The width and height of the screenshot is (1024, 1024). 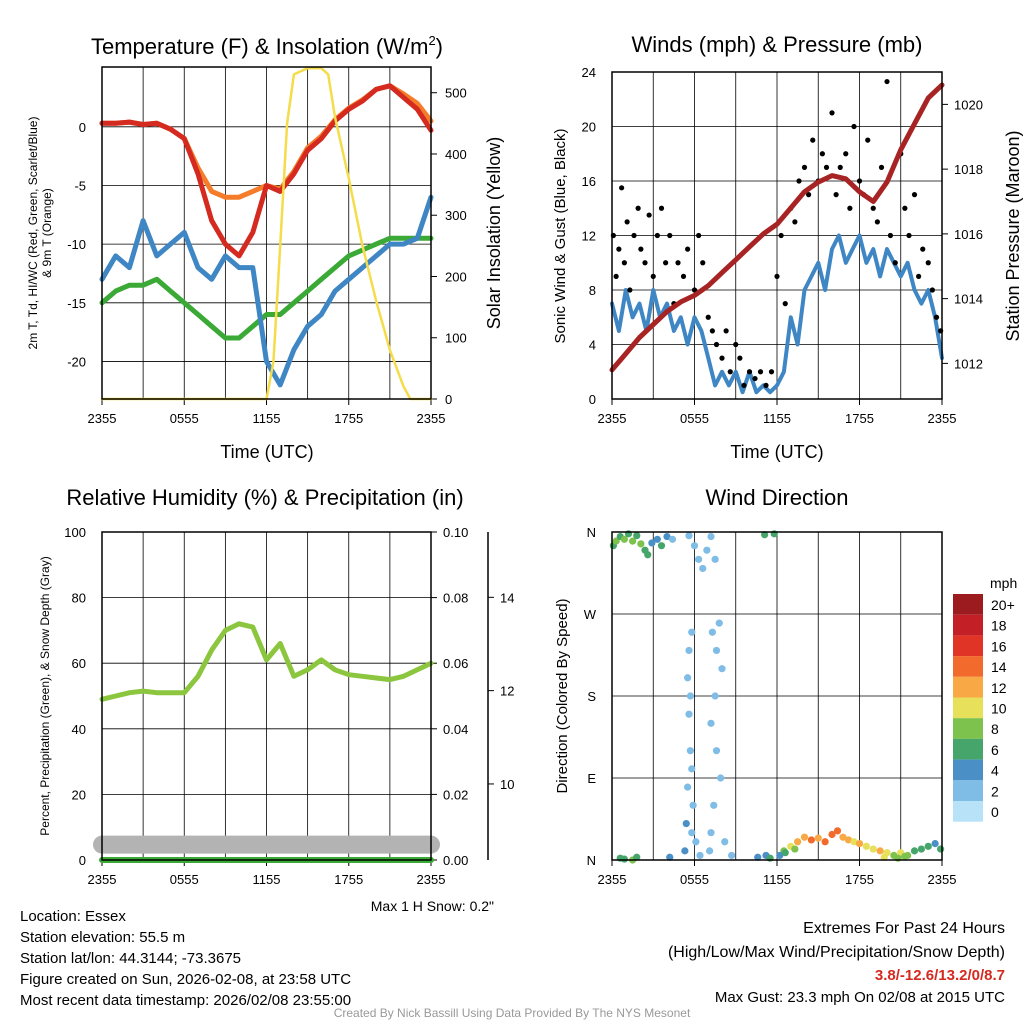 I want to click on y-right-tick-label: 400, so click(x=456, y=154).